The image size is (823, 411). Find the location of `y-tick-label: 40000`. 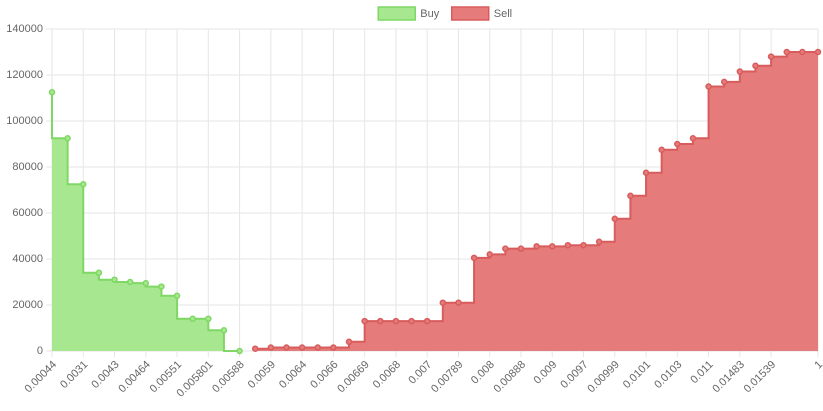

y-tick-label: 40000 is located at coordinates (27, 259).